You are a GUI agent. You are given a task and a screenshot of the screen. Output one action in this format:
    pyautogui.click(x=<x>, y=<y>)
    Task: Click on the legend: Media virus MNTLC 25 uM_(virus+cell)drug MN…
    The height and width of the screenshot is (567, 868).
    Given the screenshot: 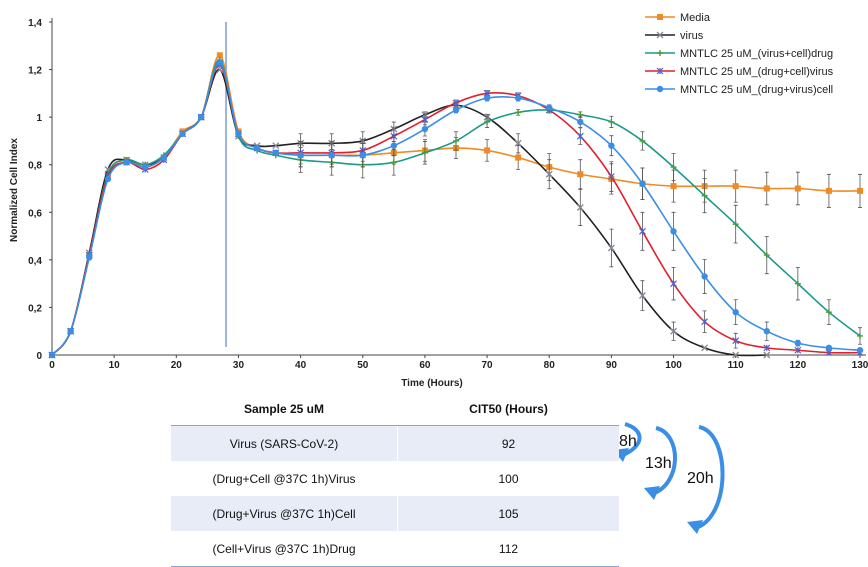 What is the action you would take?
    pyautogui.click(x=739, y=54)
    